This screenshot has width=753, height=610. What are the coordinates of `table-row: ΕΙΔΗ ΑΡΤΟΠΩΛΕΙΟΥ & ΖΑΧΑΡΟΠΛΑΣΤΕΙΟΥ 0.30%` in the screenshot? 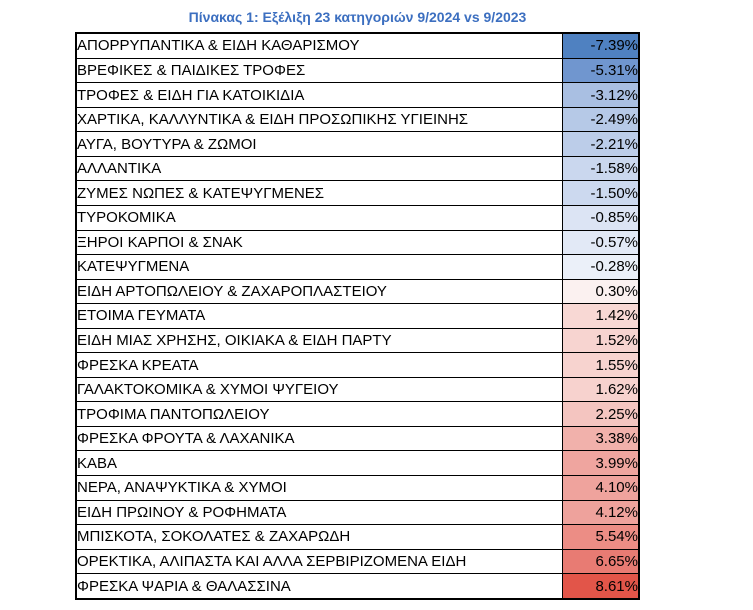 It's located at (357, 291).